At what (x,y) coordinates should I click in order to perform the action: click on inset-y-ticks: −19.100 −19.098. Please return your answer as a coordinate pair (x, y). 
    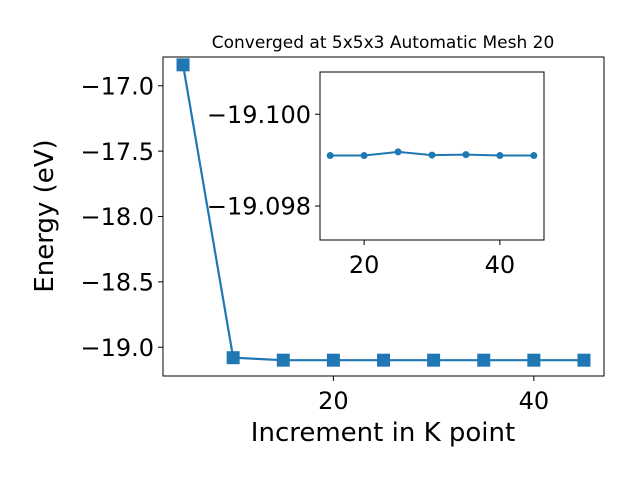
    Looking at the image, I should click on (263, 161).